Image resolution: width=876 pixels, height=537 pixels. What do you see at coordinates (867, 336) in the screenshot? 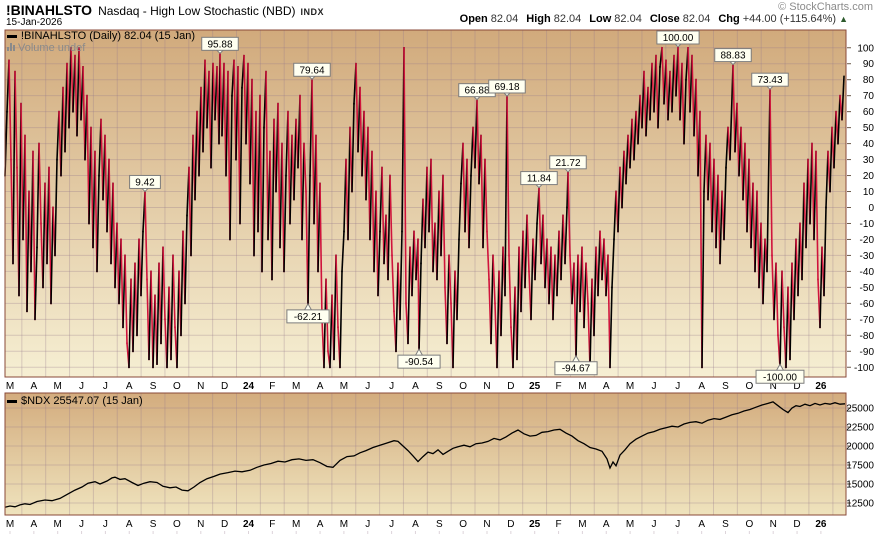
I see `svg-text: -80` at bounding box center [867, 336].